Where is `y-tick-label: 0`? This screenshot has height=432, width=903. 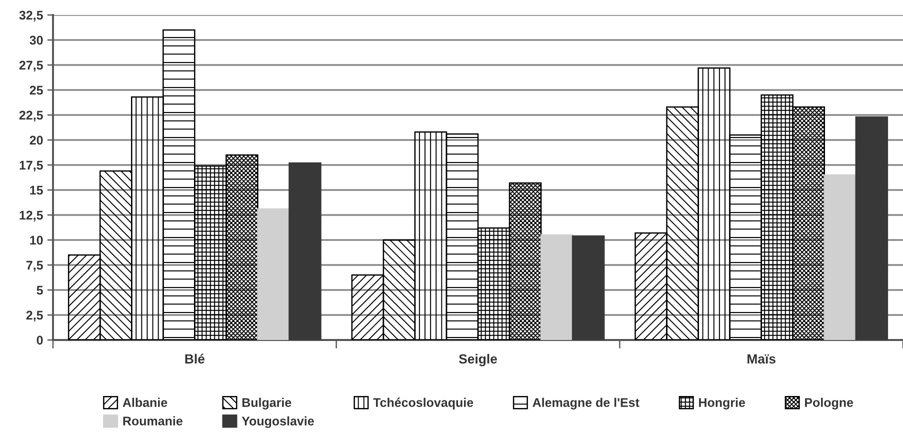 y-tick-label: 0 is located at coordinates (39, 340).